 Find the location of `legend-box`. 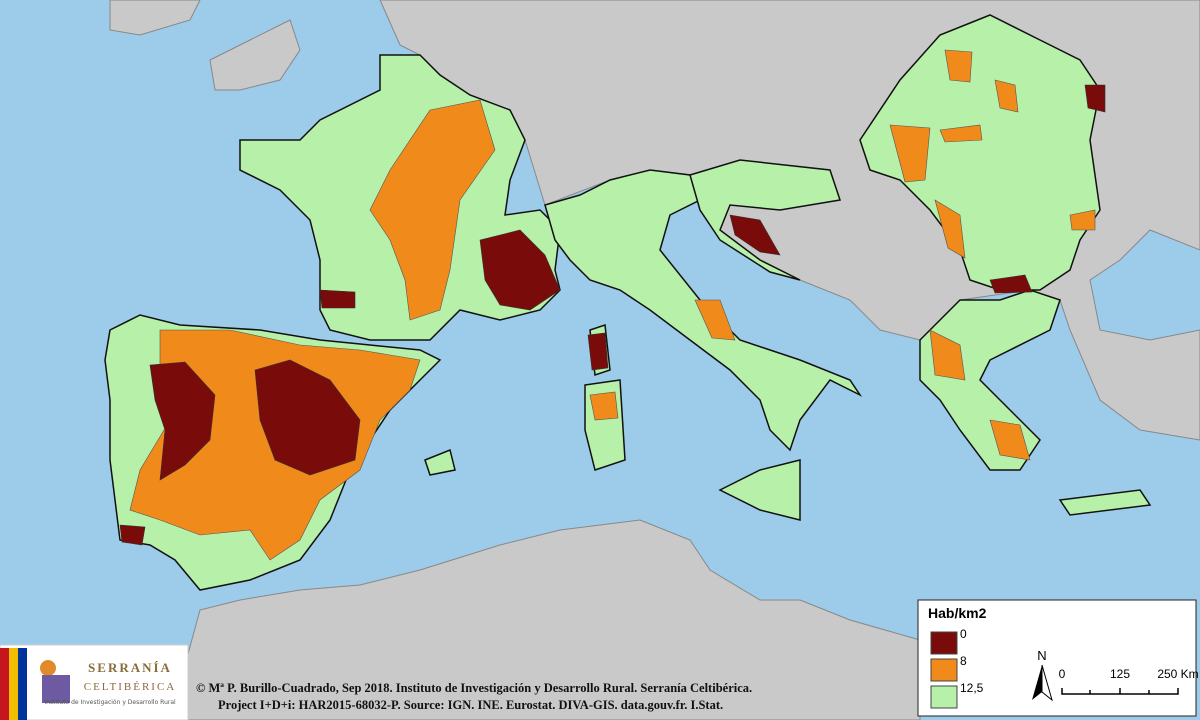

legend-box is located at coordinates (1057, 658).